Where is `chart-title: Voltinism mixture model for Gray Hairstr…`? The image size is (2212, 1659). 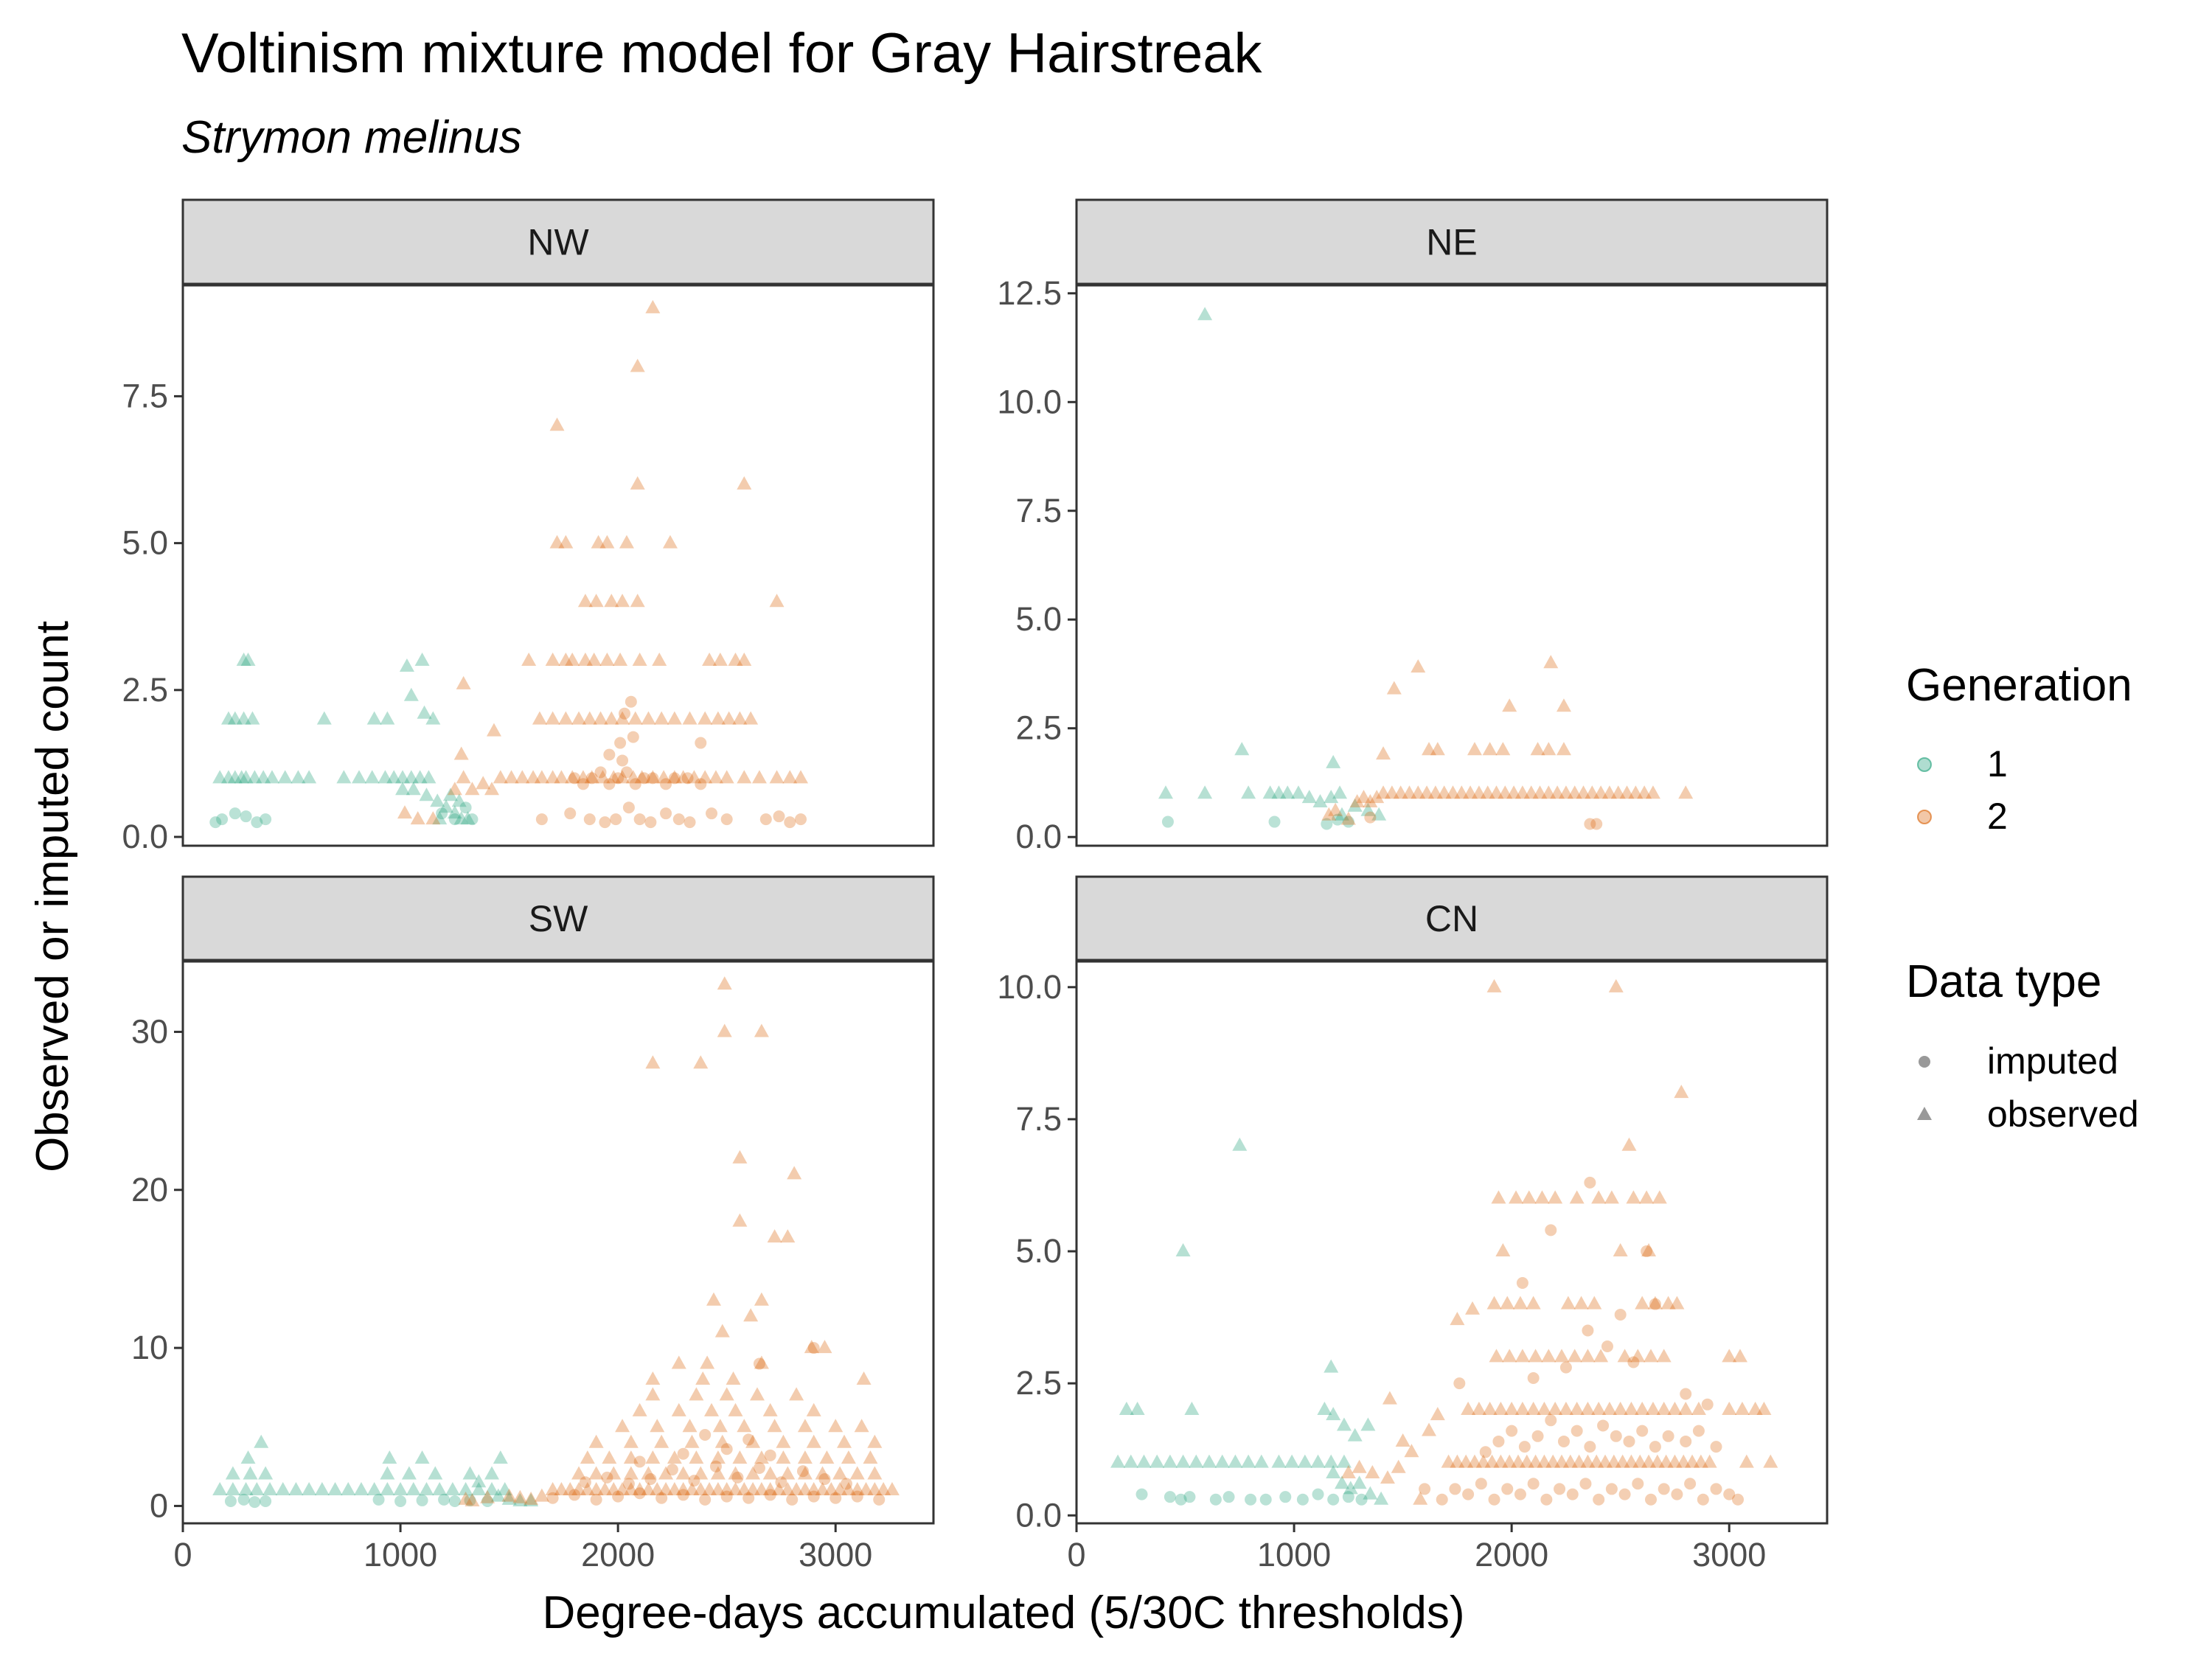 chart-title: Voltinism mixture model for Gray Hairstr… is located at coordinates (722, 53).